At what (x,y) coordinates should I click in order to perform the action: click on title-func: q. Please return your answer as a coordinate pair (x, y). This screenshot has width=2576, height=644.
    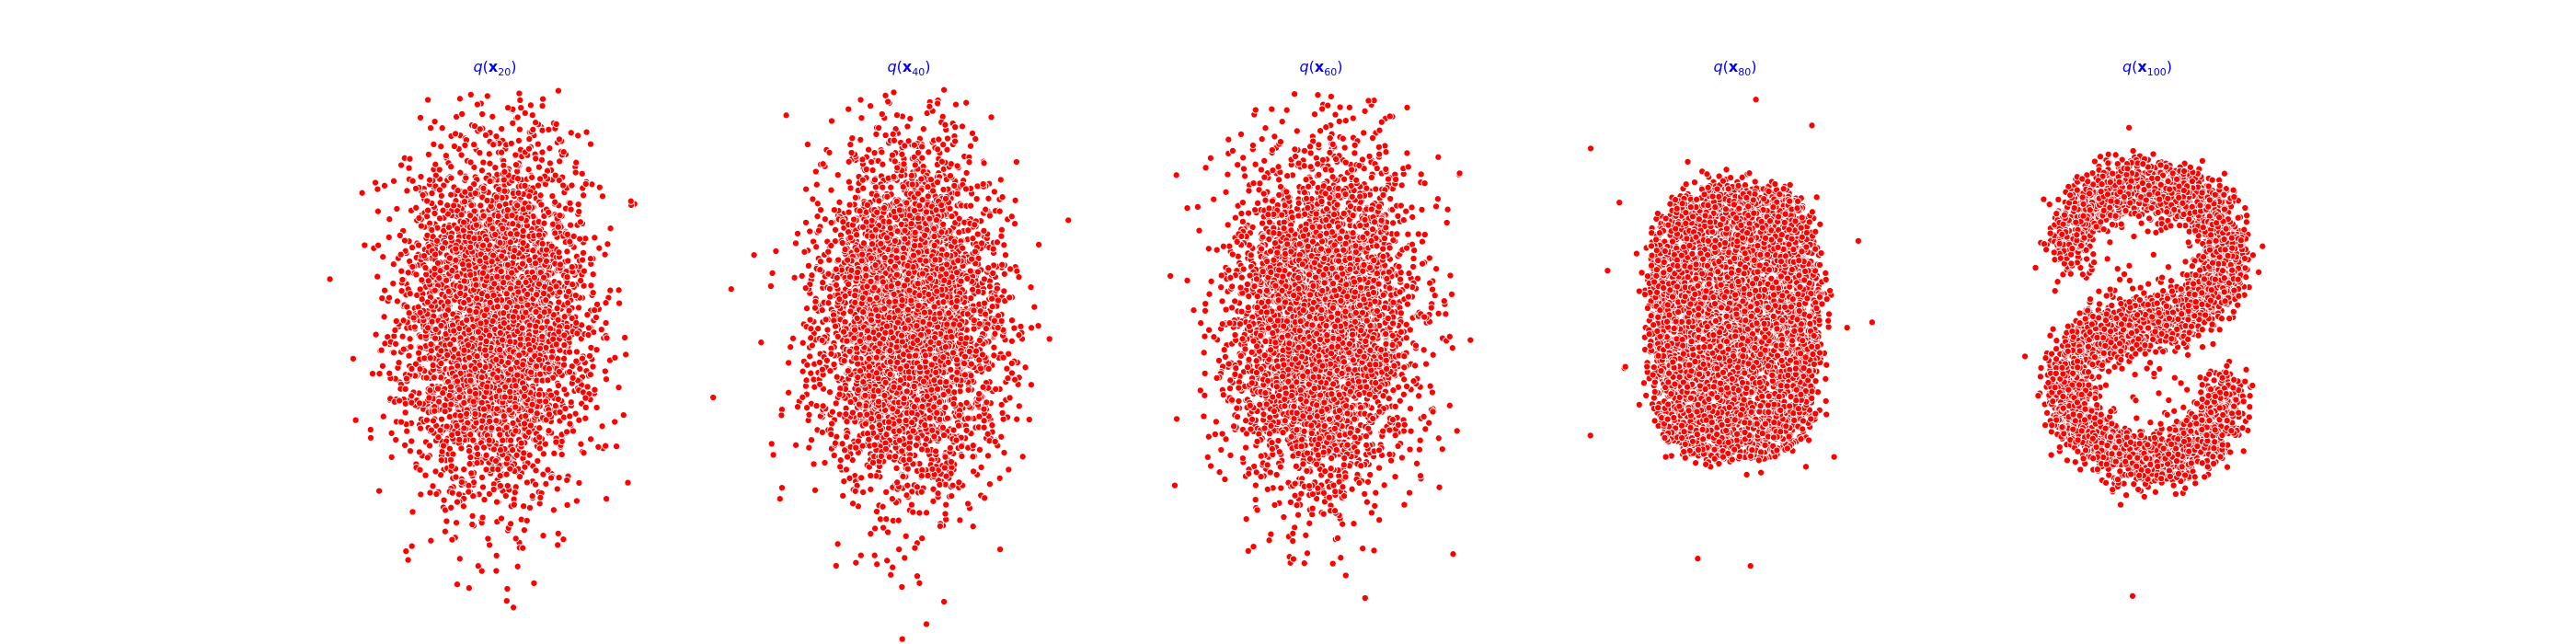
    Looking at the image, I should click on (478, 66).